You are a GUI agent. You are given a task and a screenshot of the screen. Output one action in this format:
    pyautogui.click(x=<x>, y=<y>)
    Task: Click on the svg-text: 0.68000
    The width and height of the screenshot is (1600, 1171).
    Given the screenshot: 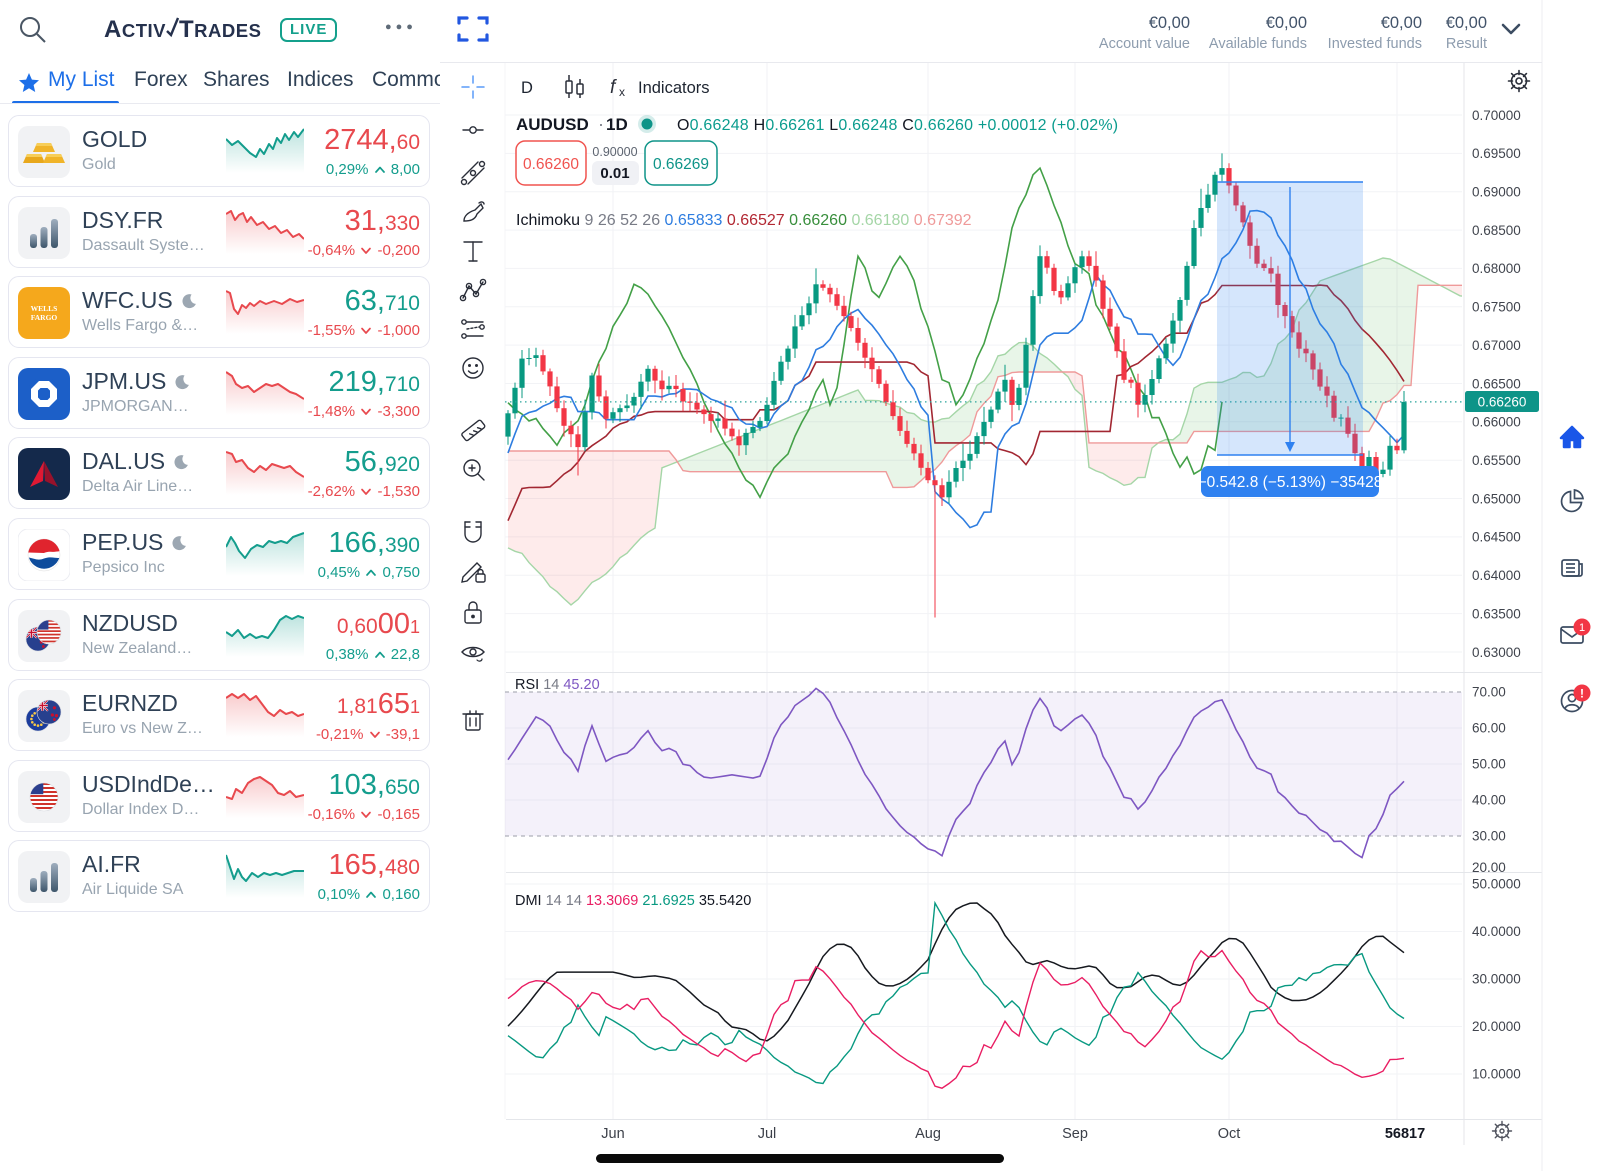 What is the action you would take?
    pyautogui.click(x=1496, y=268)
    